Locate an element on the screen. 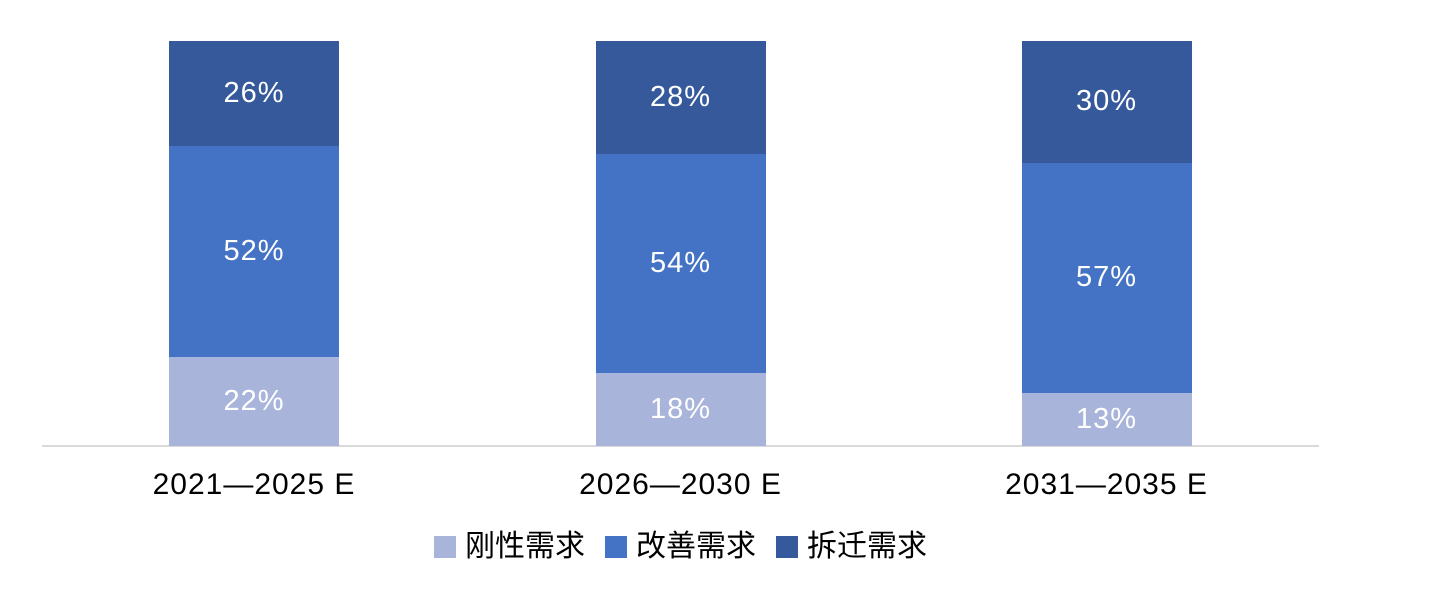 The width and height of the screenshot is (1440, 602). legend-item: 拆迁需求 is located at coordinates (851, 547).